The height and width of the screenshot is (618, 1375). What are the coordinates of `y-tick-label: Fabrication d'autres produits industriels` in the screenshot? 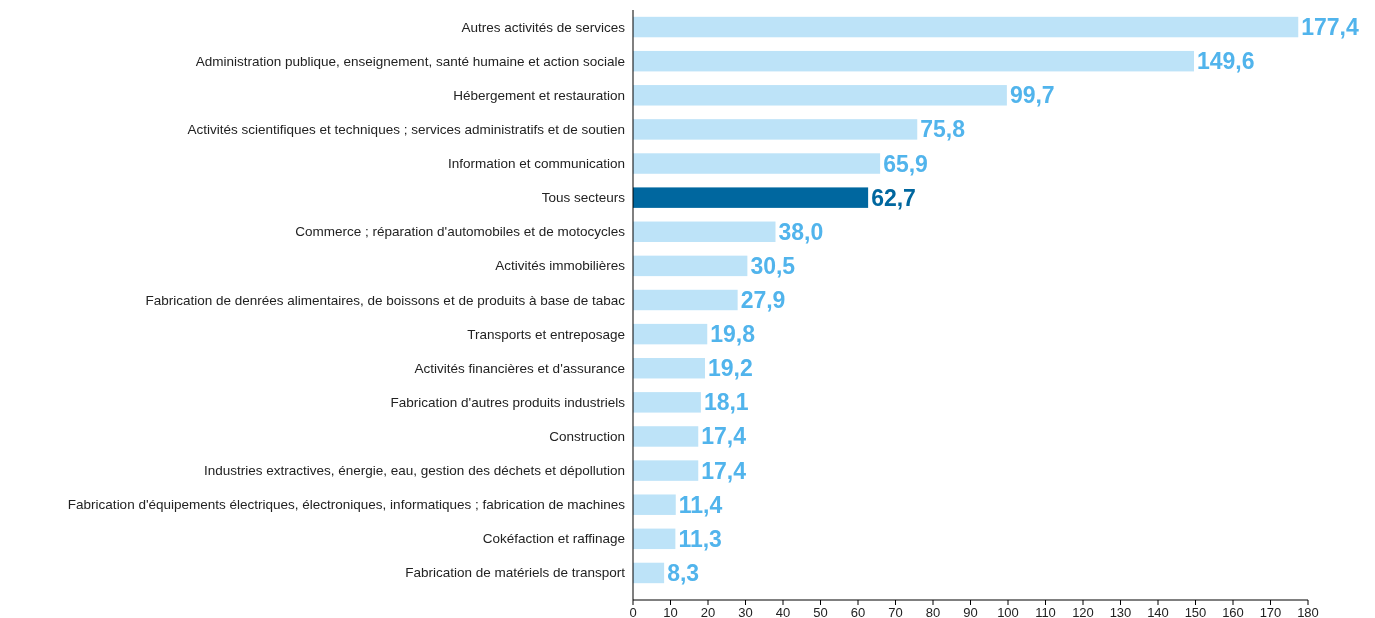 It's located at (508, 402).